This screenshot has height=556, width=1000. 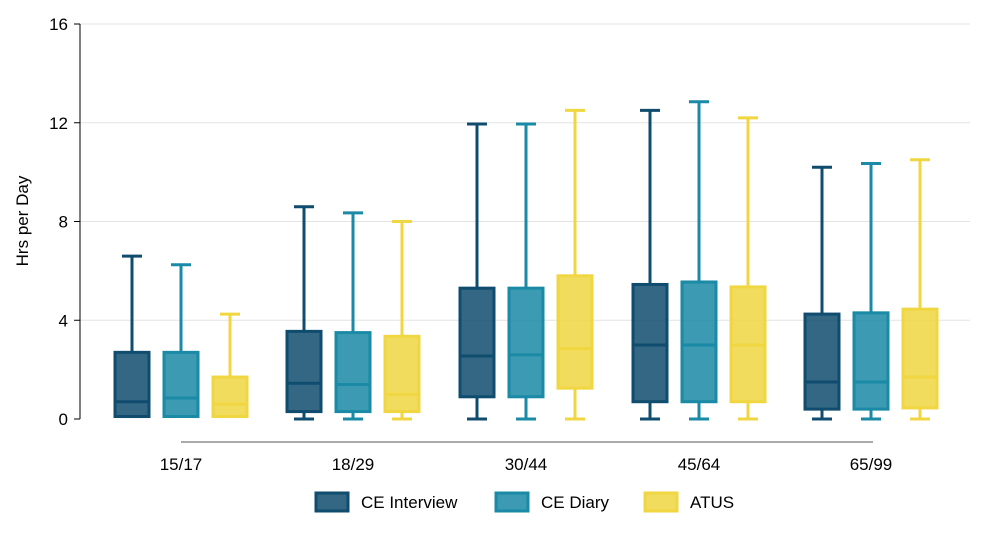 I want to click on y-tick-label: 8, so click(x=63, y=222).